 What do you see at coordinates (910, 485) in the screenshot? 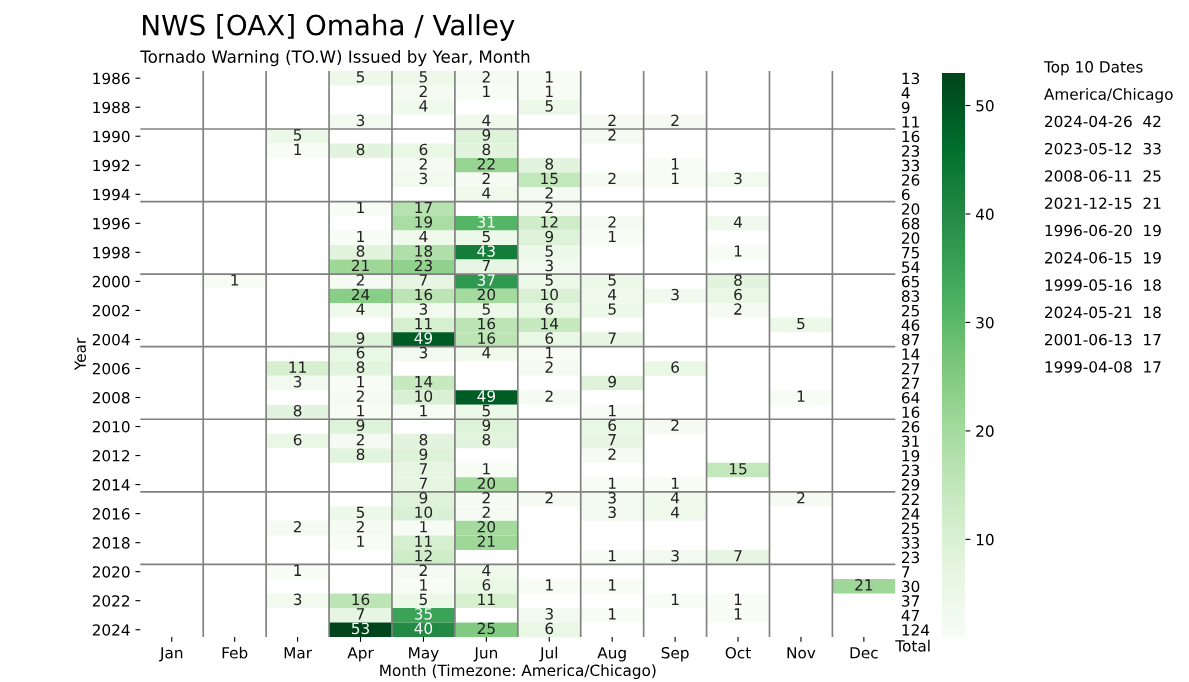
I see `y2-tick-label: 29` at bounding box center [910, 485].